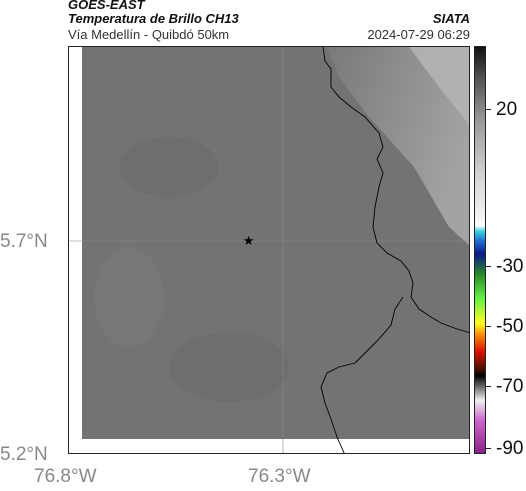  Describe the element at coordinates (510, 326) in the screenshot. I see `colorbar-label-minus50: -50` at that location.